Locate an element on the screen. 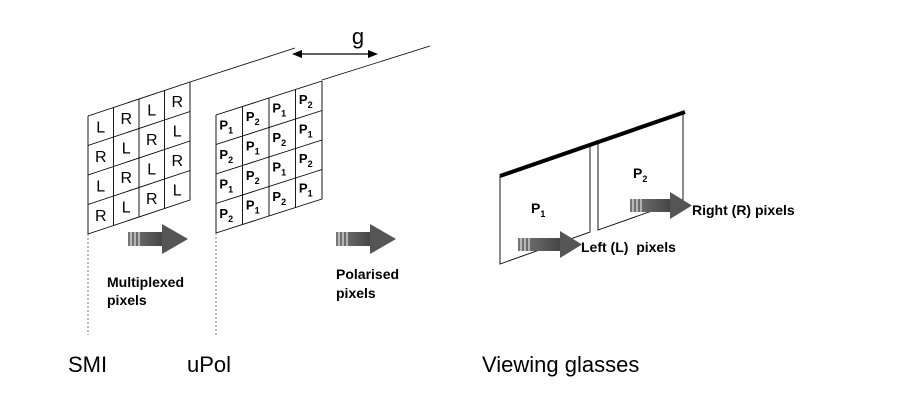 The height and width of the screenshot is (411, 898). left-lens is located at coordinates (545, 204).